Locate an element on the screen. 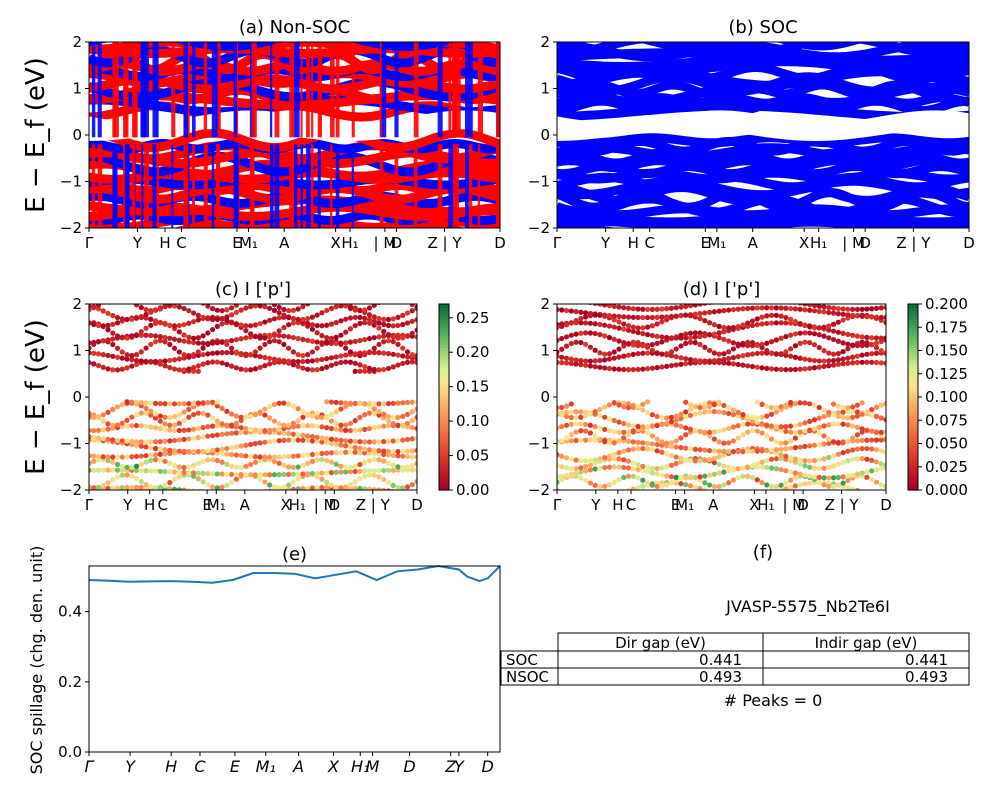  panel-d-xtick-label: H is located at coordinates (617, 505).